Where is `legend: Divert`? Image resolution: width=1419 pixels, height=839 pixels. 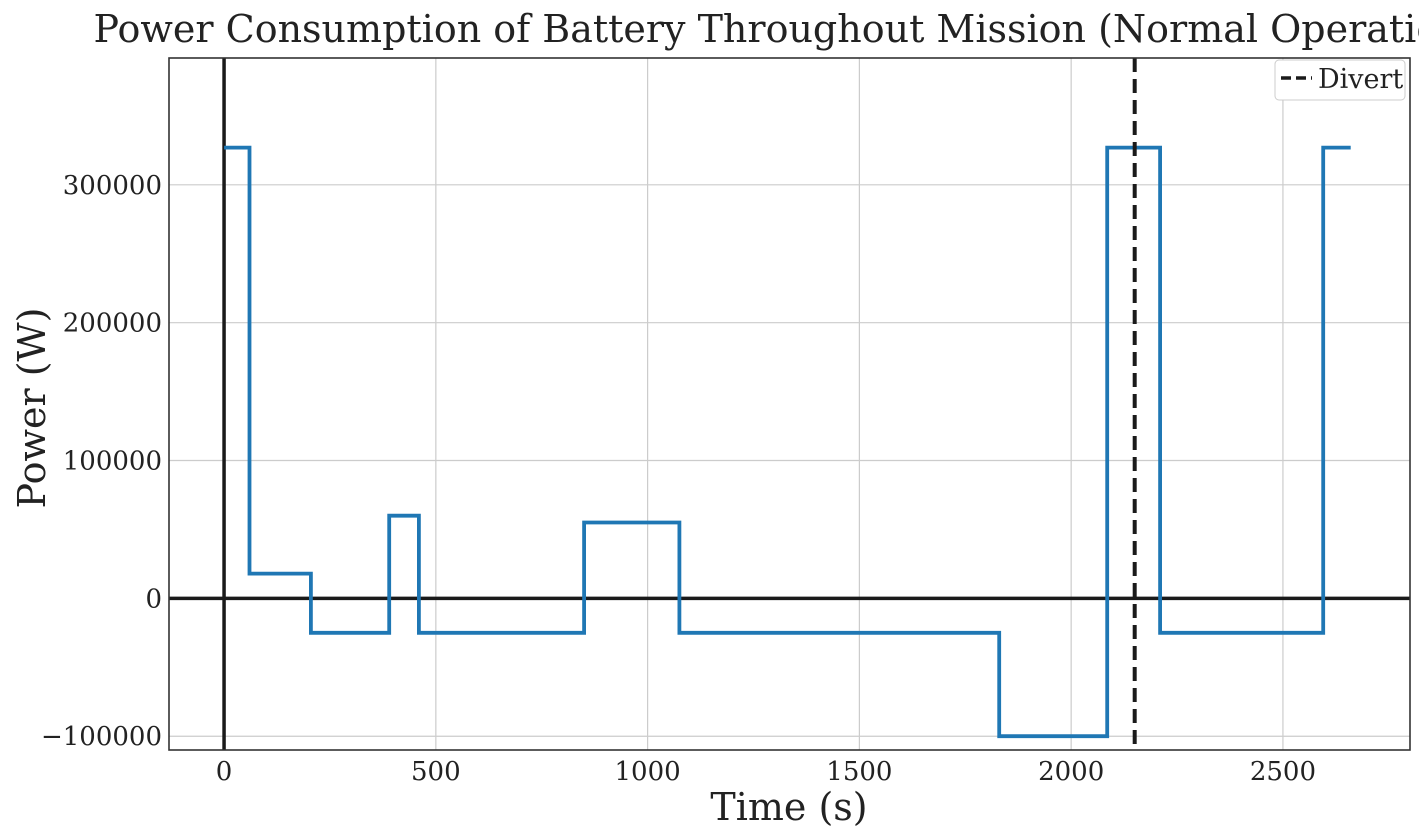
legend: Divert is located at coordinates (1340, 80).